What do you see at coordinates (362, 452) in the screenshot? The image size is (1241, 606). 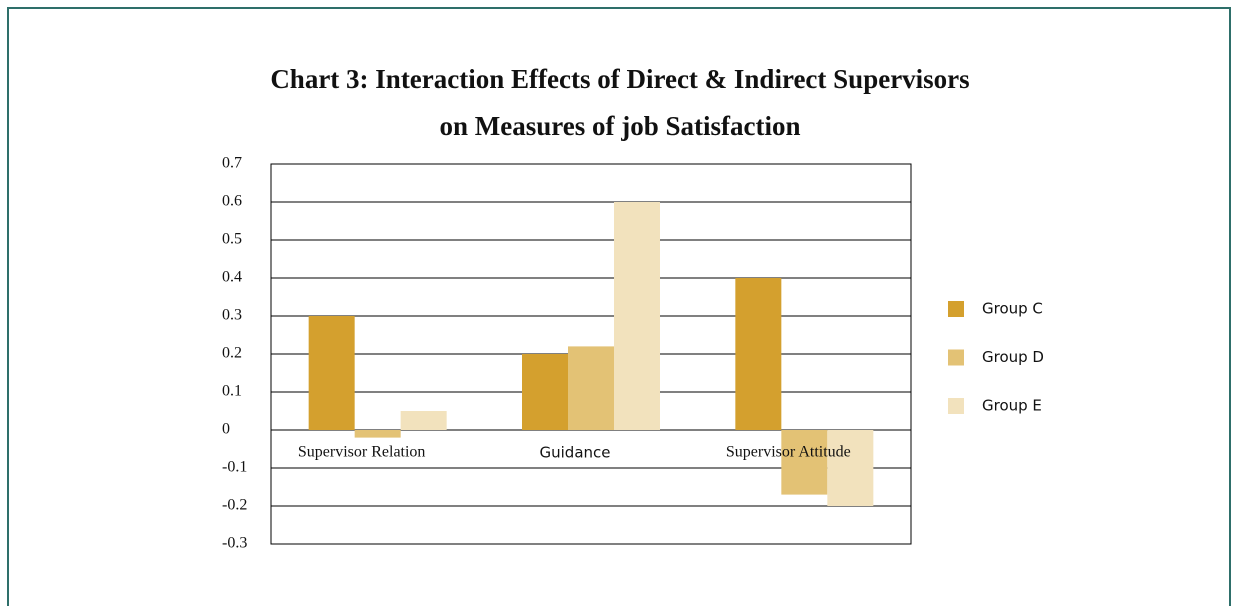 I see `x-tick-label: Supervisor Relation` at bounding box center [362, 452].